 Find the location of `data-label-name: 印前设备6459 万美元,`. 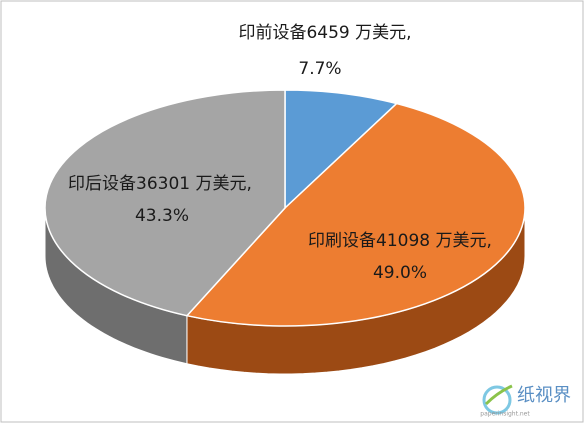

data-label-name: 印前设备6459 万美元, is located at coordinates (324, 33).